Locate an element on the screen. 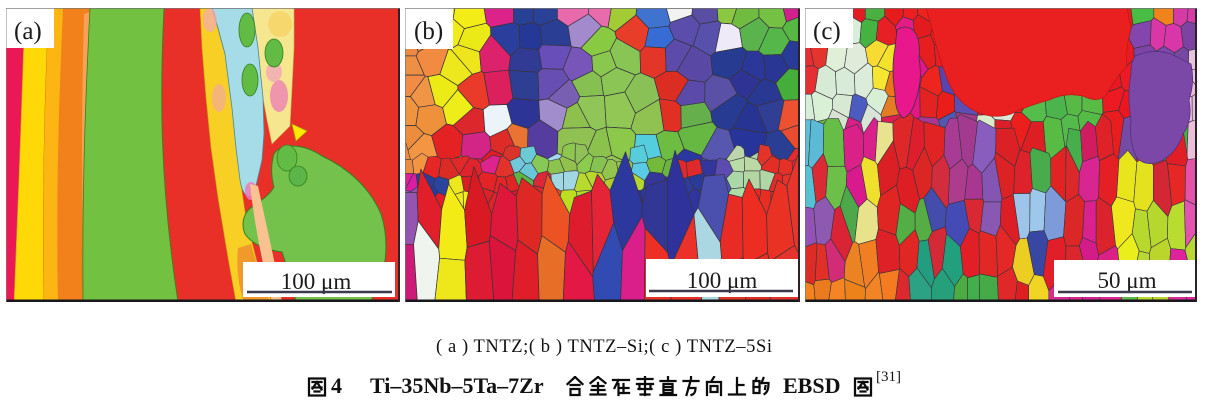 This screenshot has width=1205, height=402. svg-text: (a) is located at coordinates (28, 31).